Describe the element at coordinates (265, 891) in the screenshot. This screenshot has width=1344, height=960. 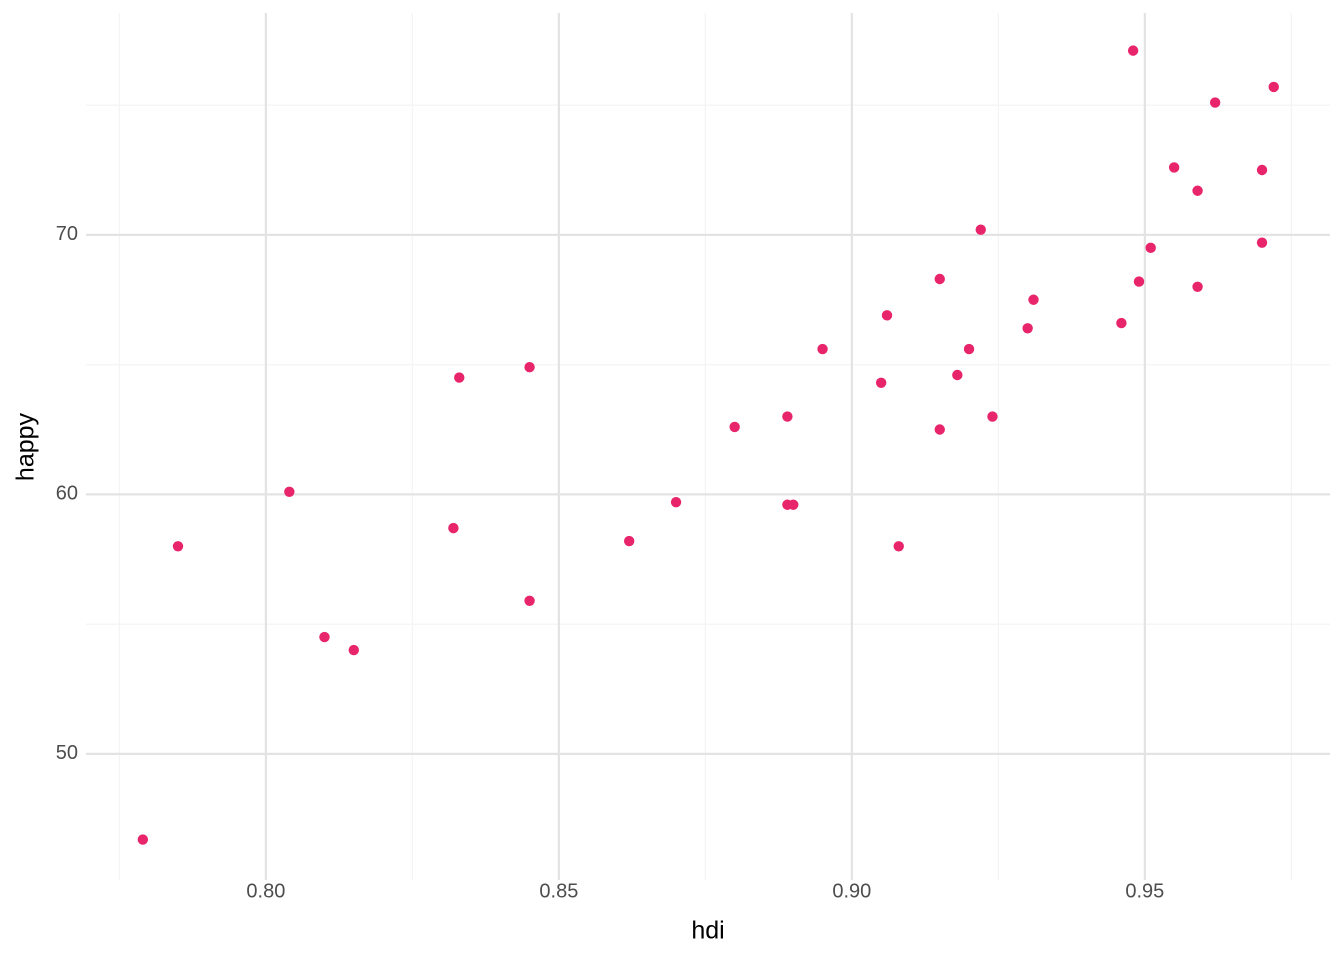
I see `x-tick-label: 0.80` at that location.